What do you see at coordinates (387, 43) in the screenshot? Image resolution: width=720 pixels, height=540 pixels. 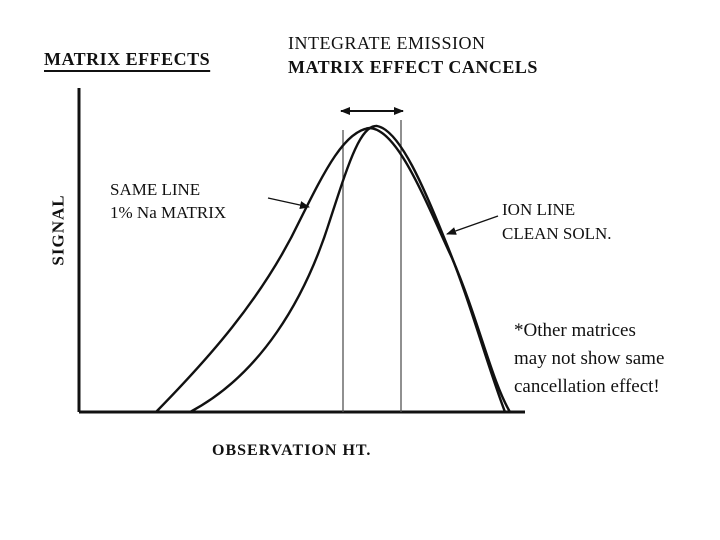 I see `integrate-emission-heading: INTEGRATE EMISSION` at bounding box center [387, 43].